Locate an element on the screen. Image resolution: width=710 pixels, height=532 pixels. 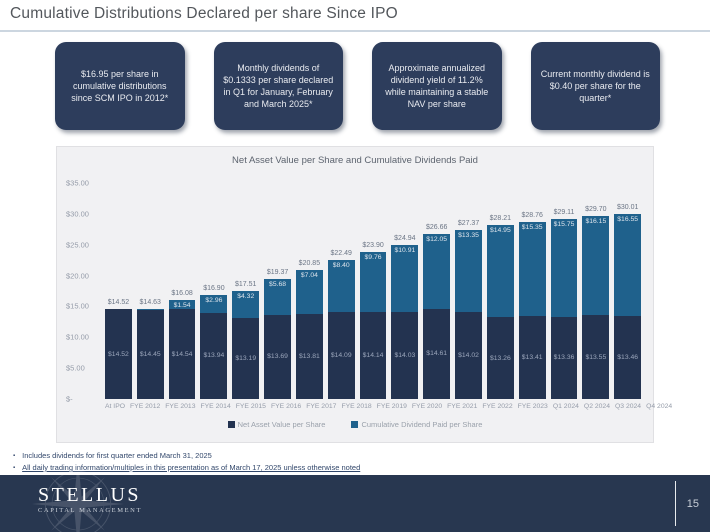
bar-column: $27.37 $13.35 $14.02 is located at coordinates (468, 291).